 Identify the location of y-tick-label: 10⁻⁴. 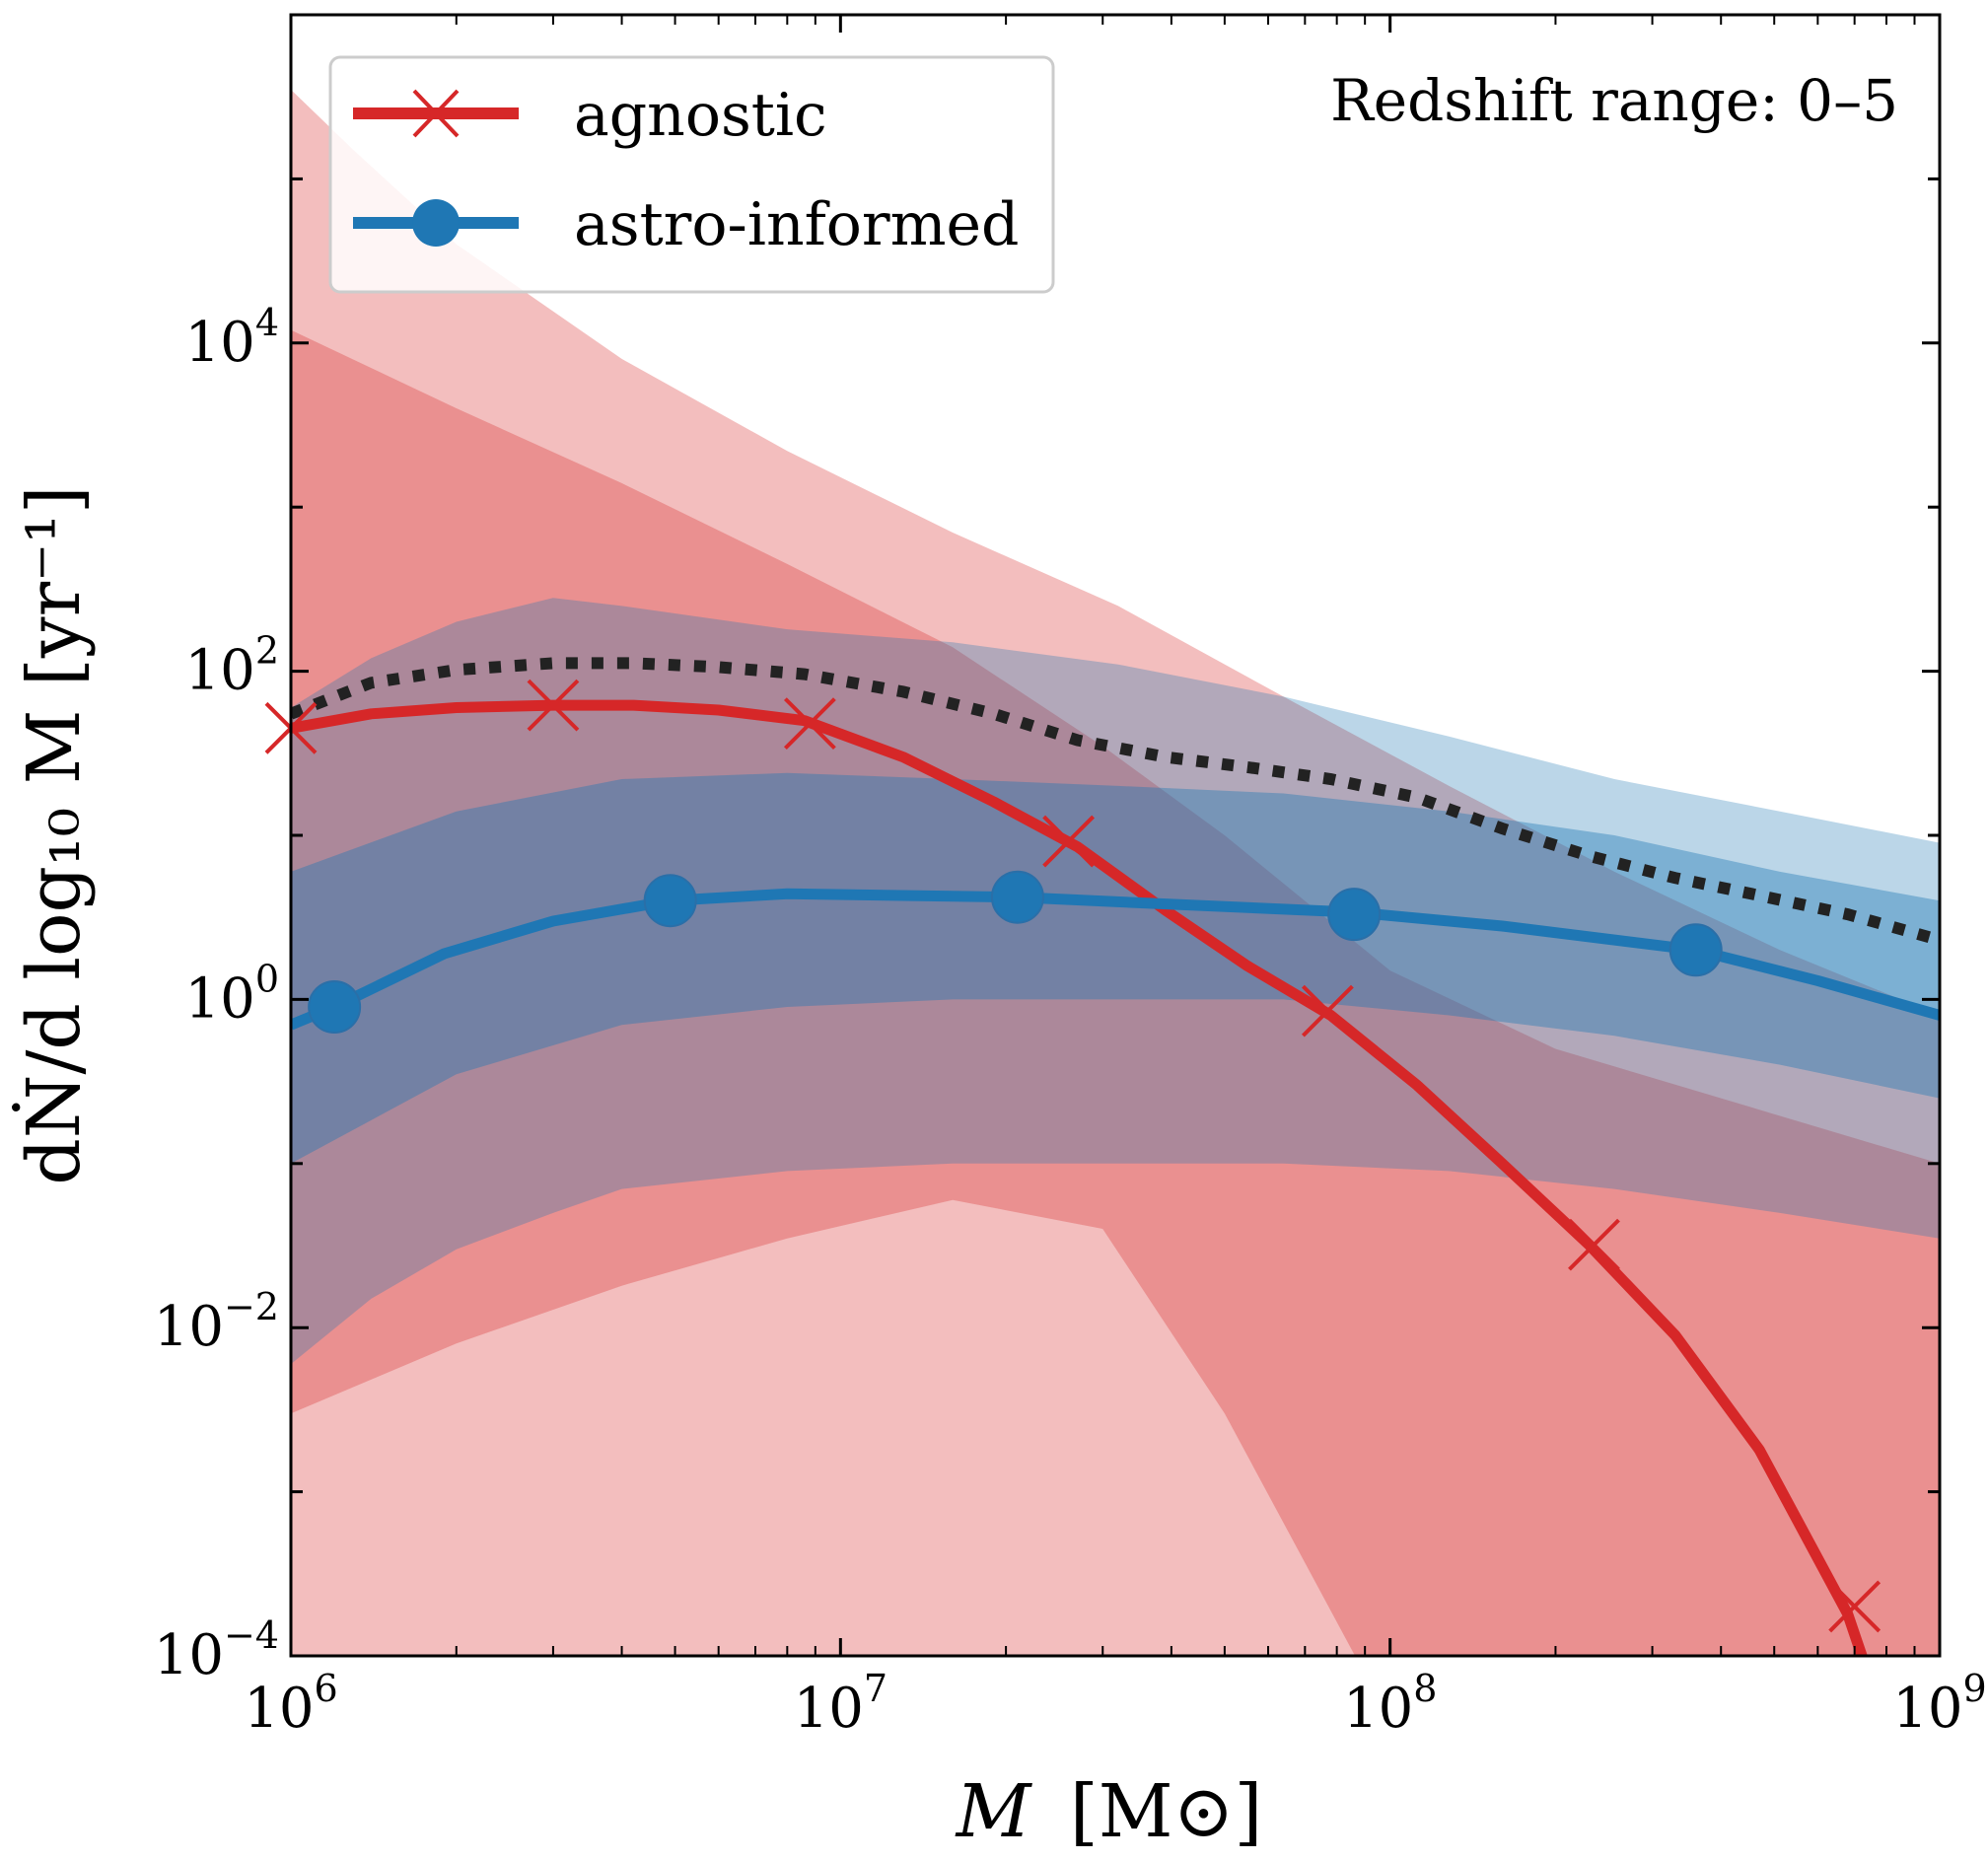
(216, 1650).